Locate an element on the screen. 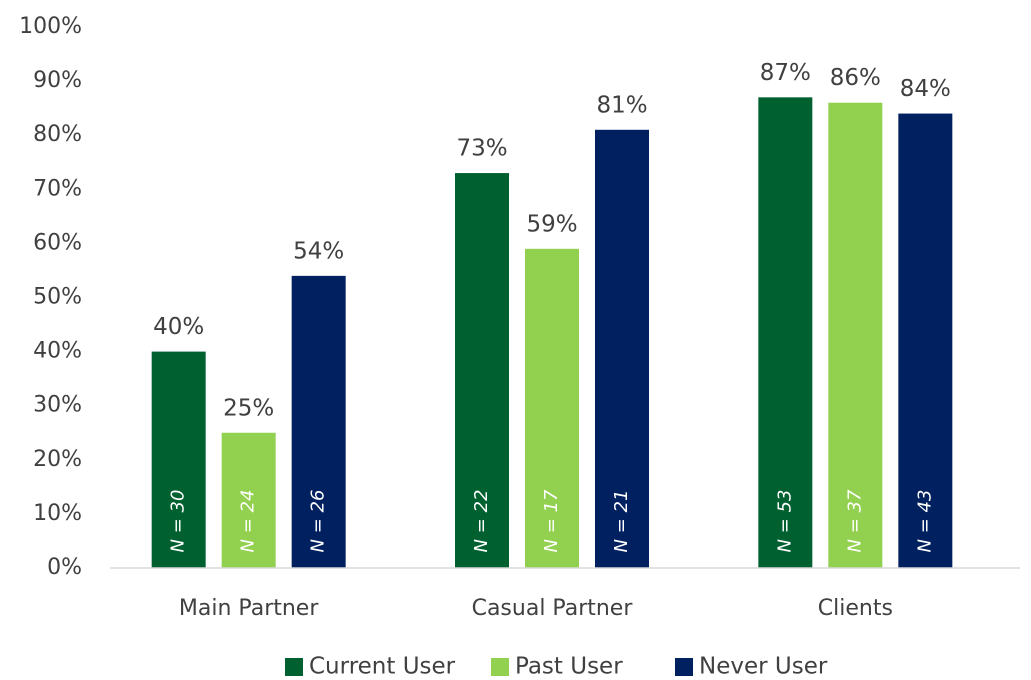 The image size is (1031, 680). y-tick-label: 40% is located at coordinates (57, 351).